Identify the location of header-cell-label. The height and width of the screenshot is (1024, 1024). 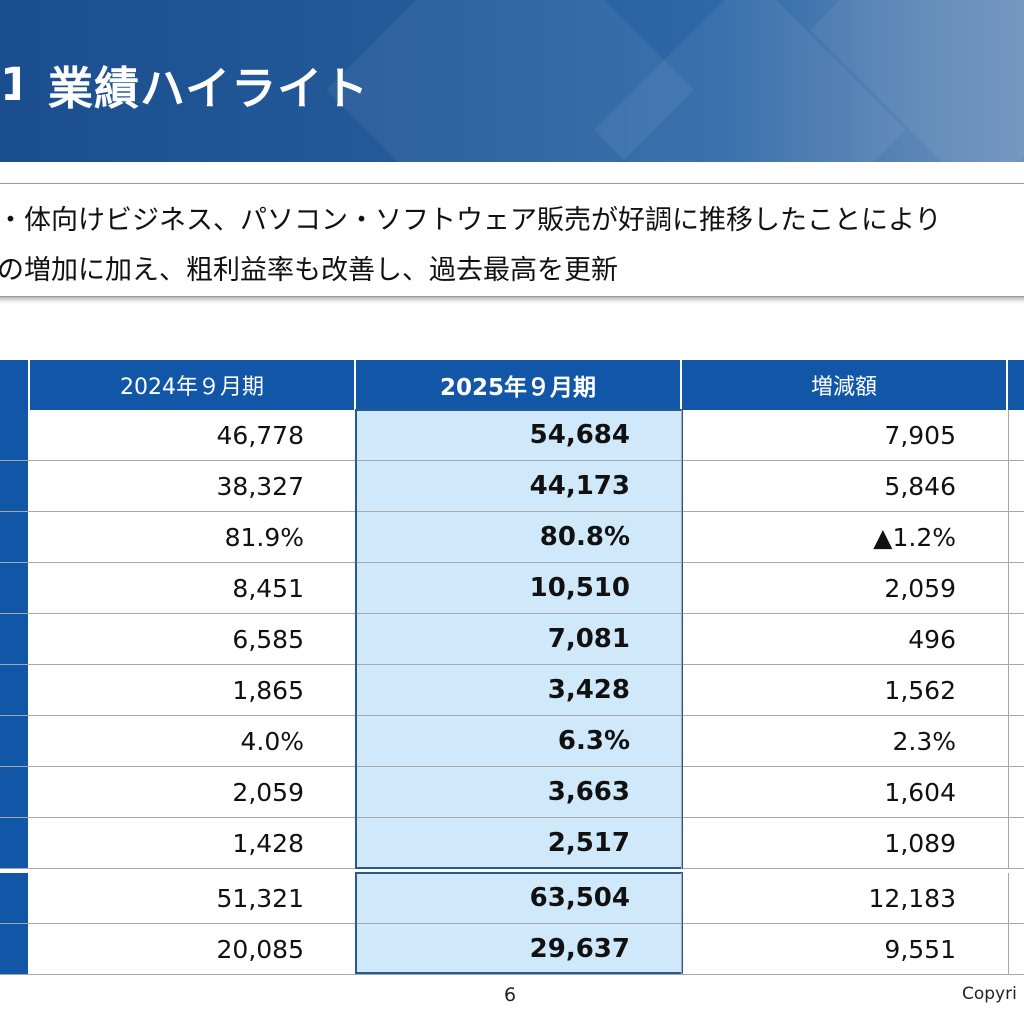
(14, 385).